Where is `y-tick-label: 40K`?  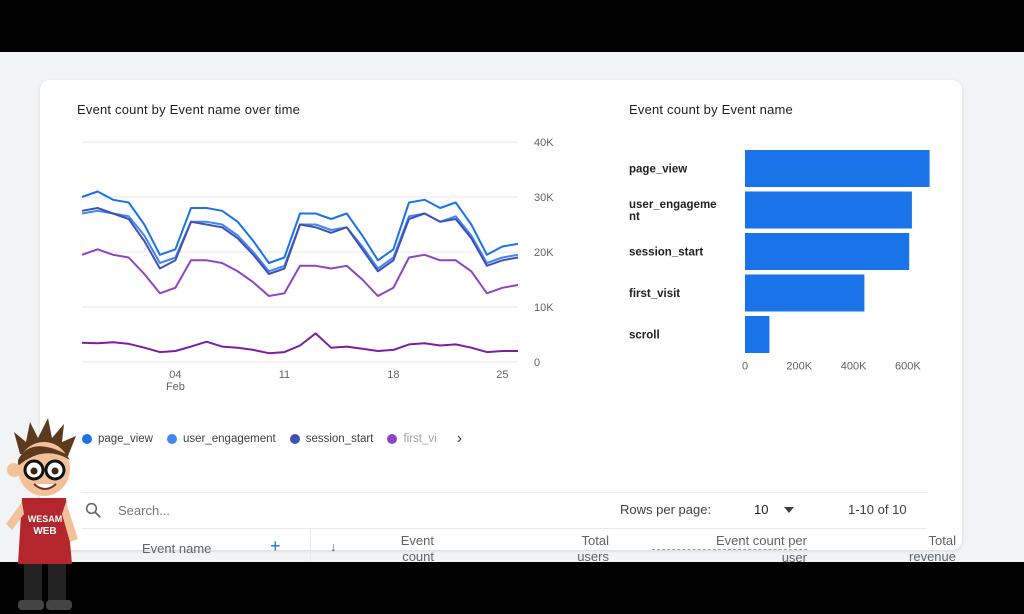 y-tick-label: 40K is located at coordinates (544, 143).